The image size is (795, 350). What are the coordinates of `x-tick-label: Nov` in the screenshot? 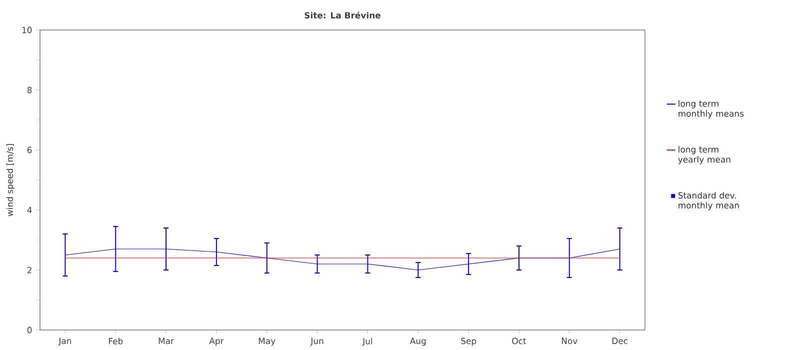 It's located at (570, 341).